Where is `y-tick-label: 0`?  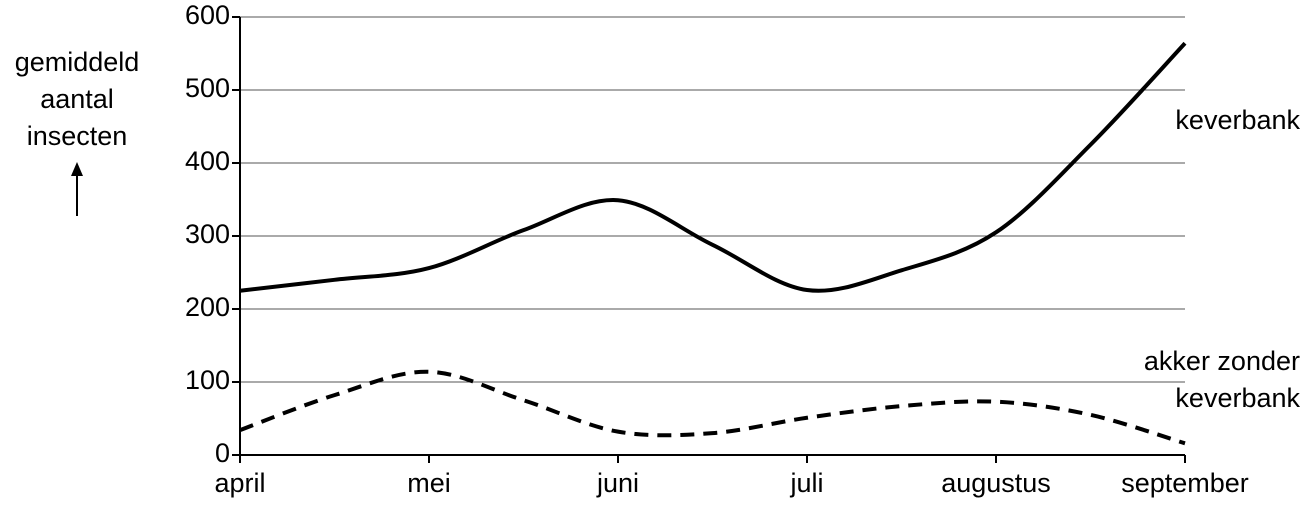
y-tick-label: 0 is located at coordinates (222, 453).